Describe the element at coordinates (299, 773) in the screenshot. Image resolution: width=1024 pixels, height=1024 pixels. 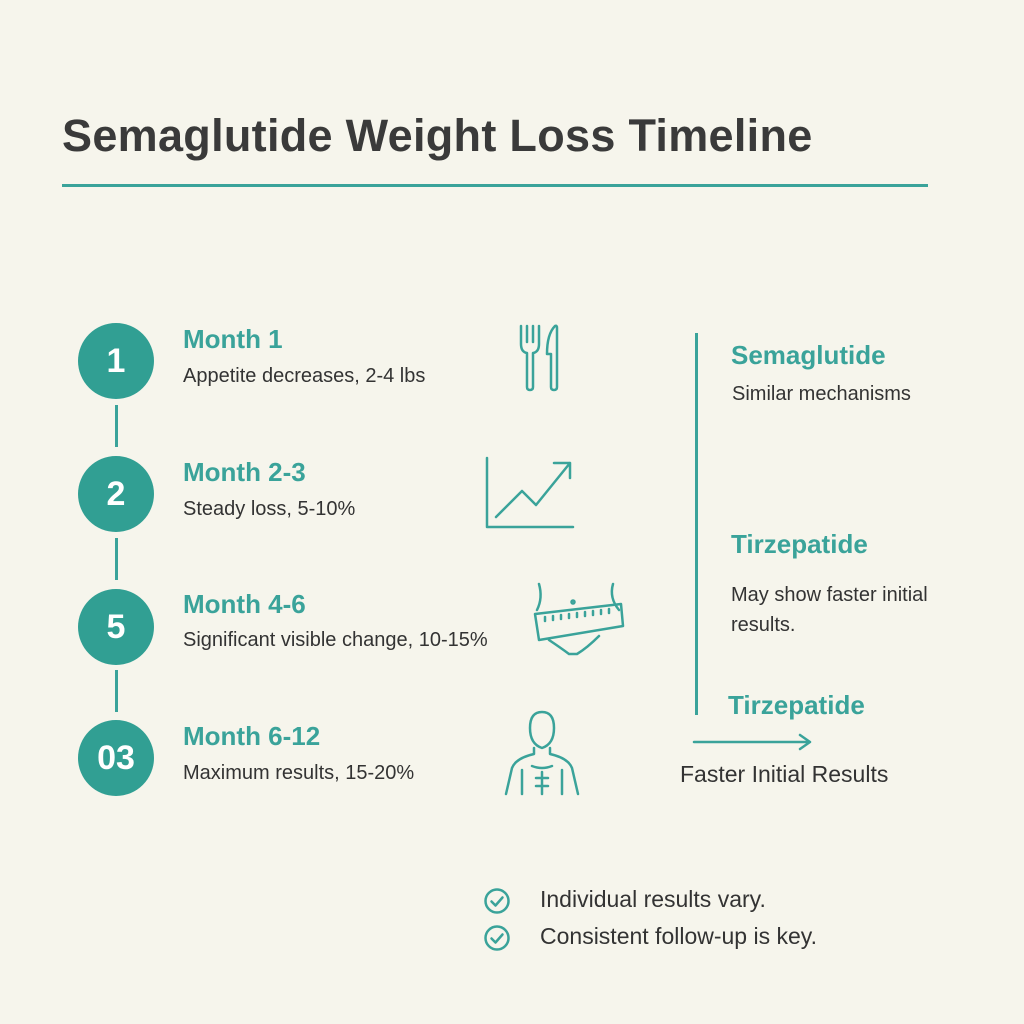
I see `step-description: Maximum results, 15-20%` at that location.